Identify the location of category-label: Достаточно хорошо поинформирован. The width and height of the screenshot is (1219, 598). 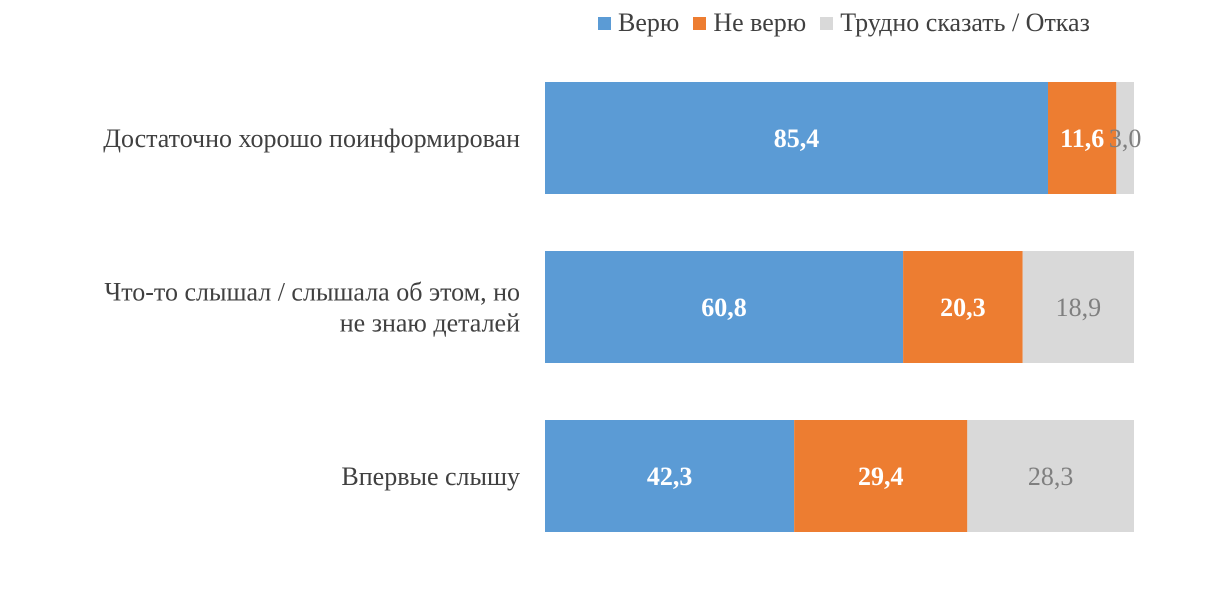
(311, 138).